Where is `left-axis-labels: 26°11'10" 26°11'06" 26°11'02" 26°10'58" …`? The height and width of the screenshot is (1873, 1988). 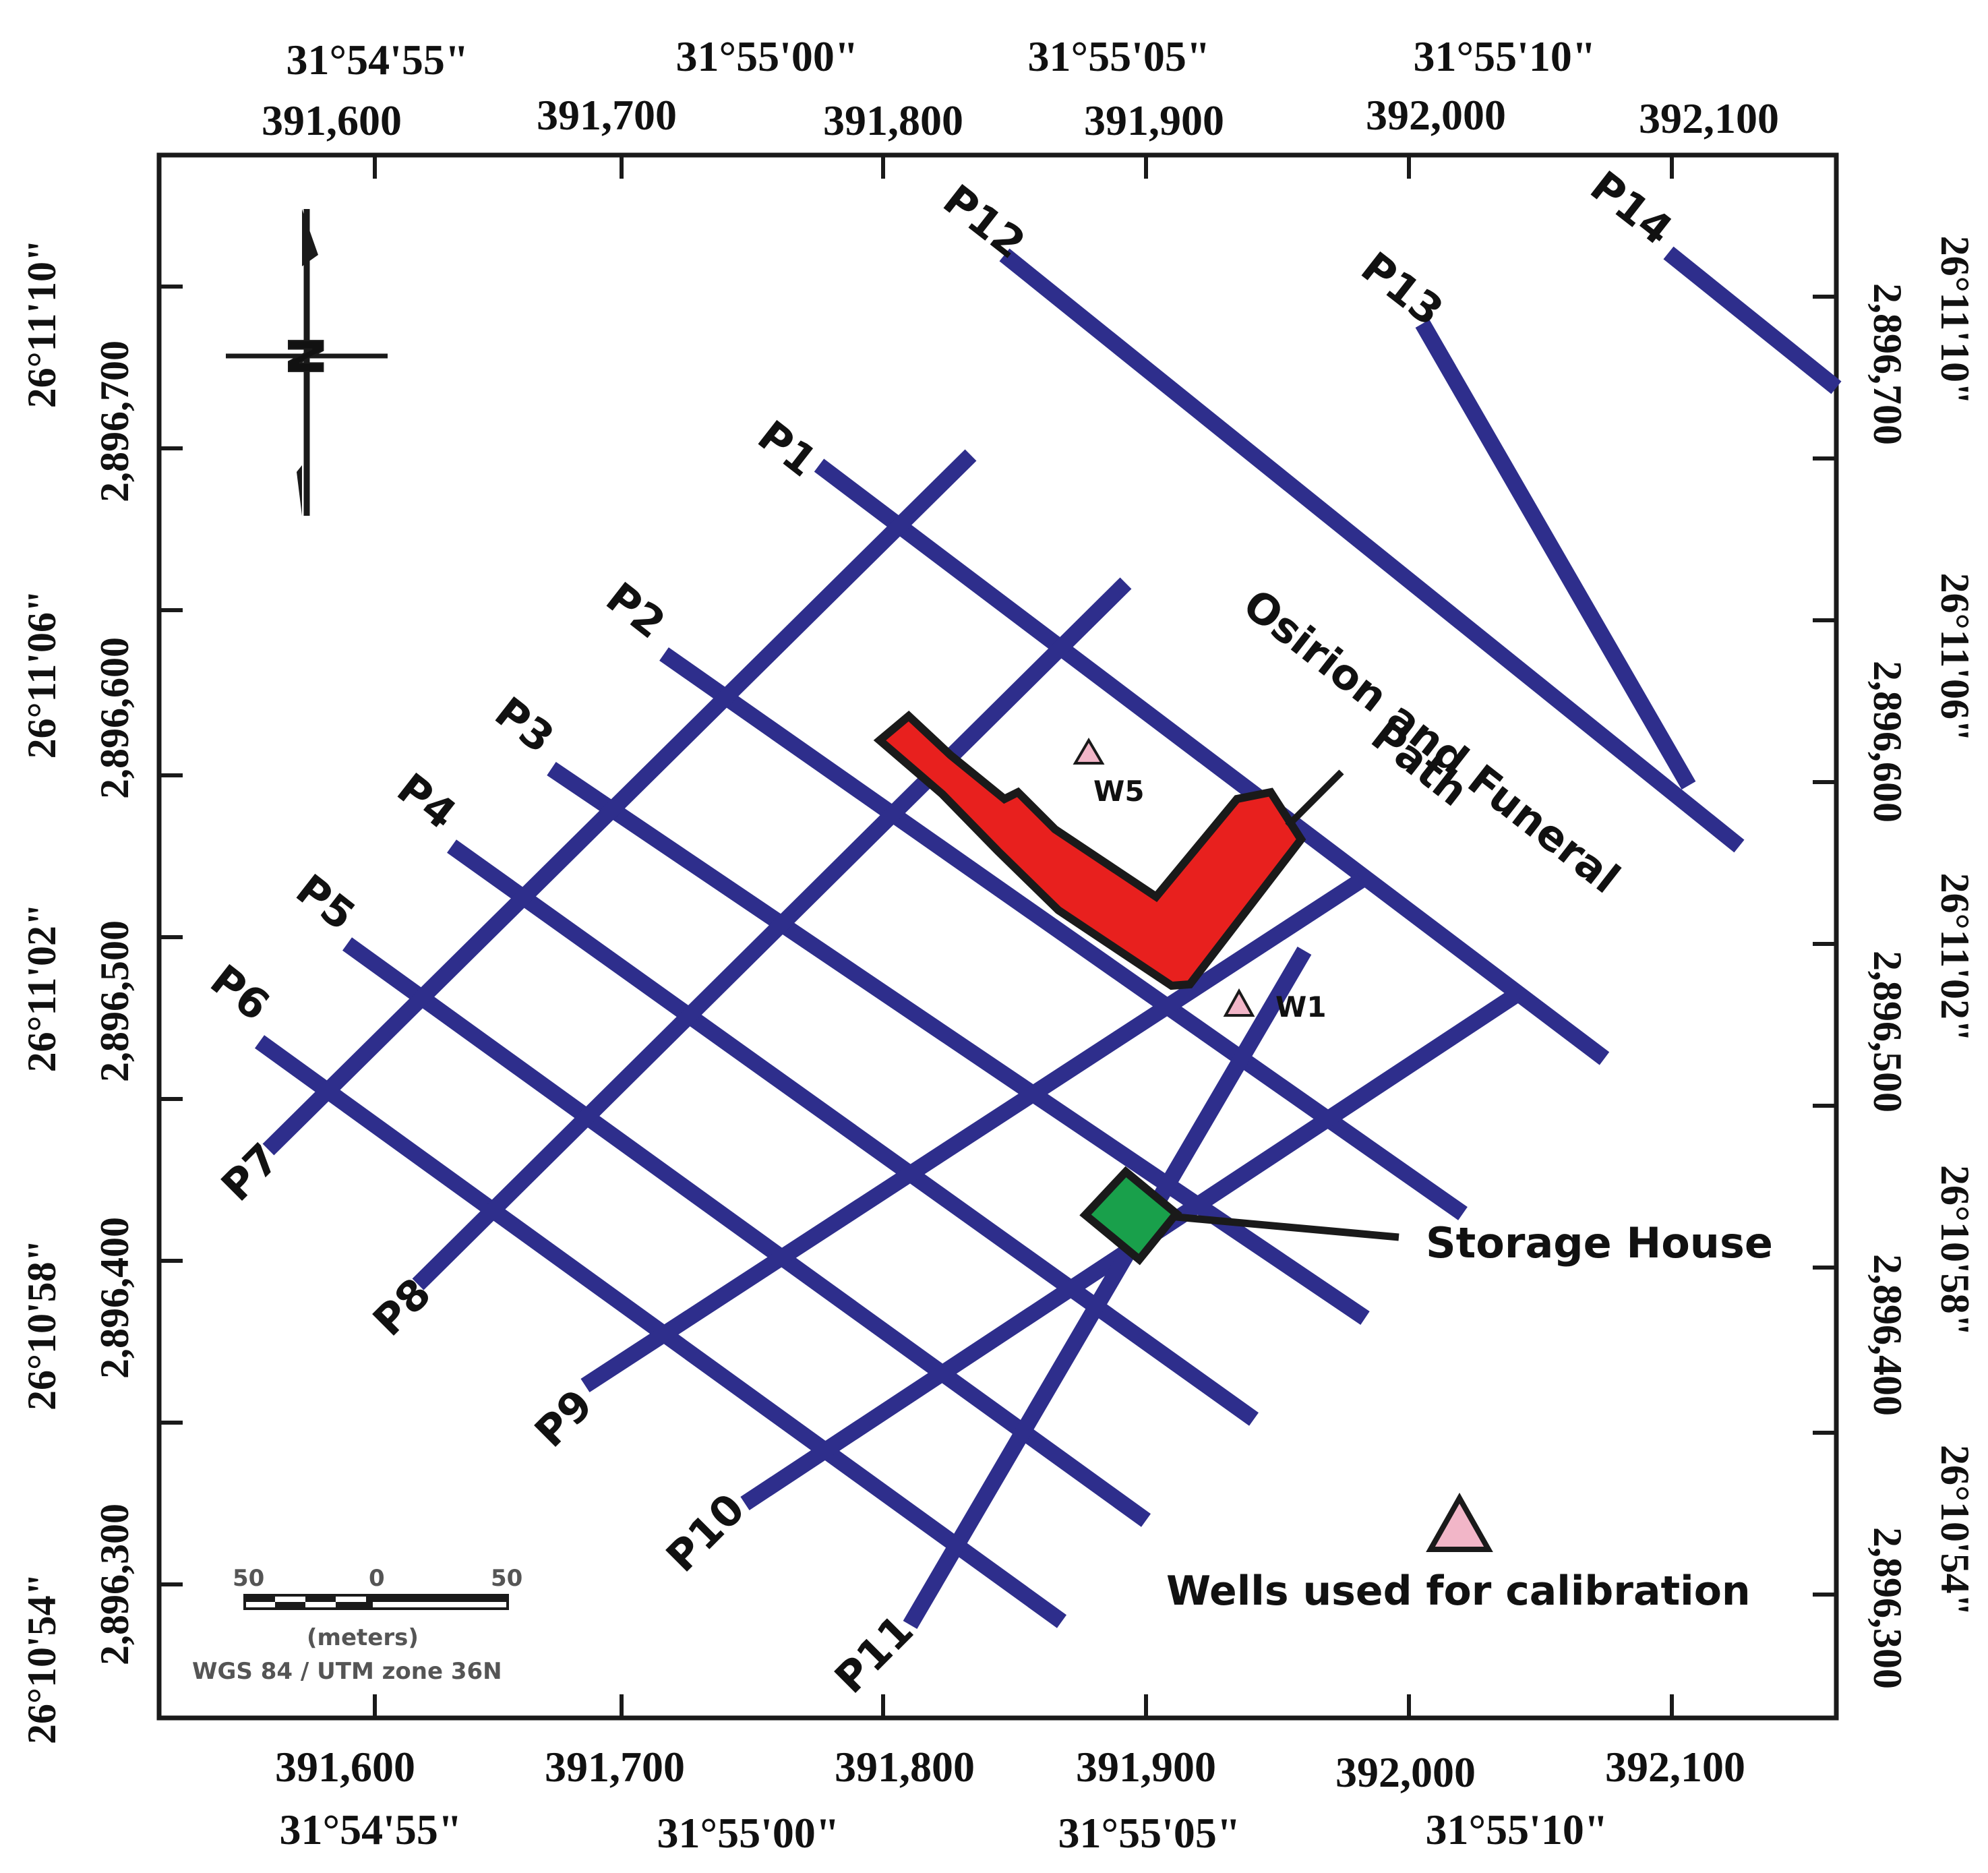 left-axis-labels: 26°11'10" 26°11'06" 26°11'02" 26°10'58" … is located at coordinates (78, 991).